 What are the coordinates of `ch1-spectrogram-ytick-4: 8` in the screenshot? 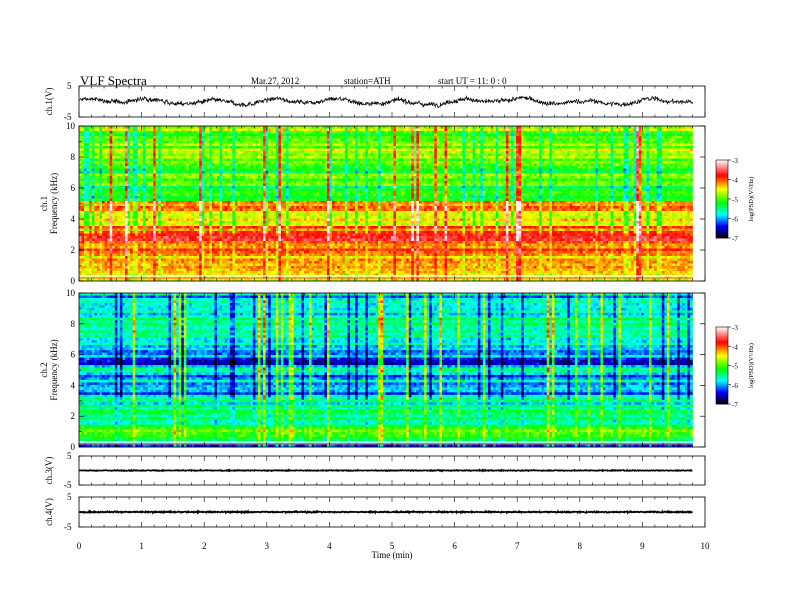 It's located at (73, 157).